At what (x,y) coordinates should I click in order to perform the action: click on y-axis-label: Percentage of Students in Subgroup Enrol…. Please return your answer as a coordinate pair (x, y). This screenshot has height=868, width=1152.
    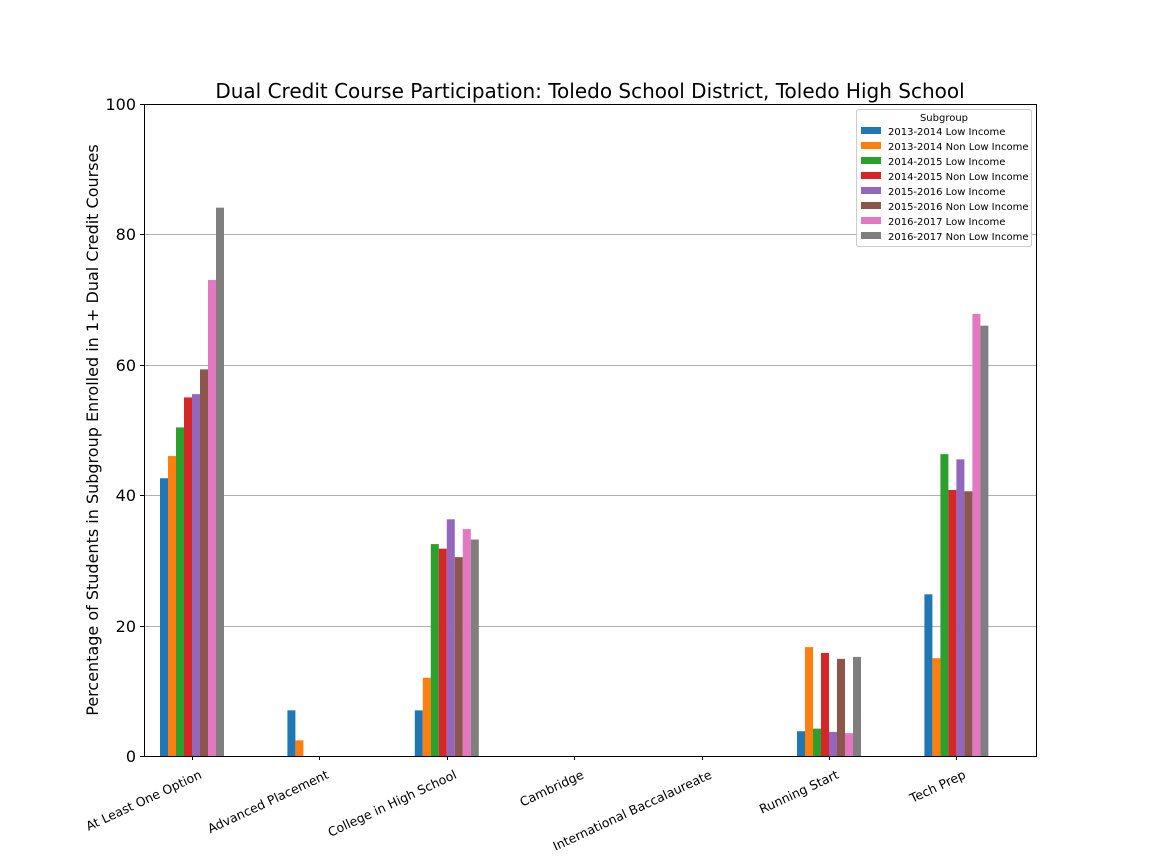
    Looking at the image, I should click on (92, 429).